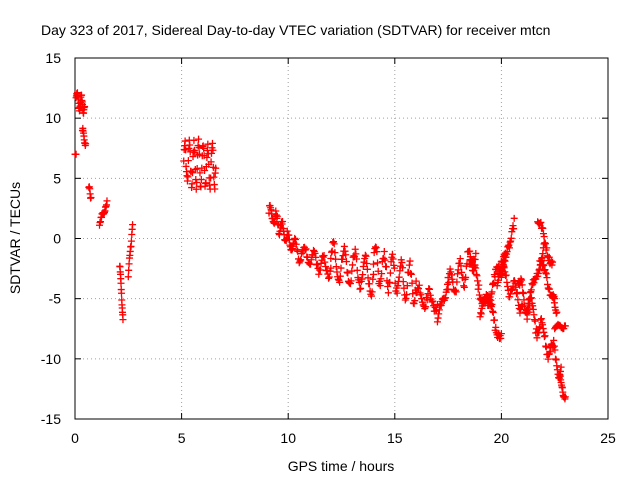 The width and height of the screenshot is (640, 480). I want to click on x-tick-label: 25, so click(608, 438).